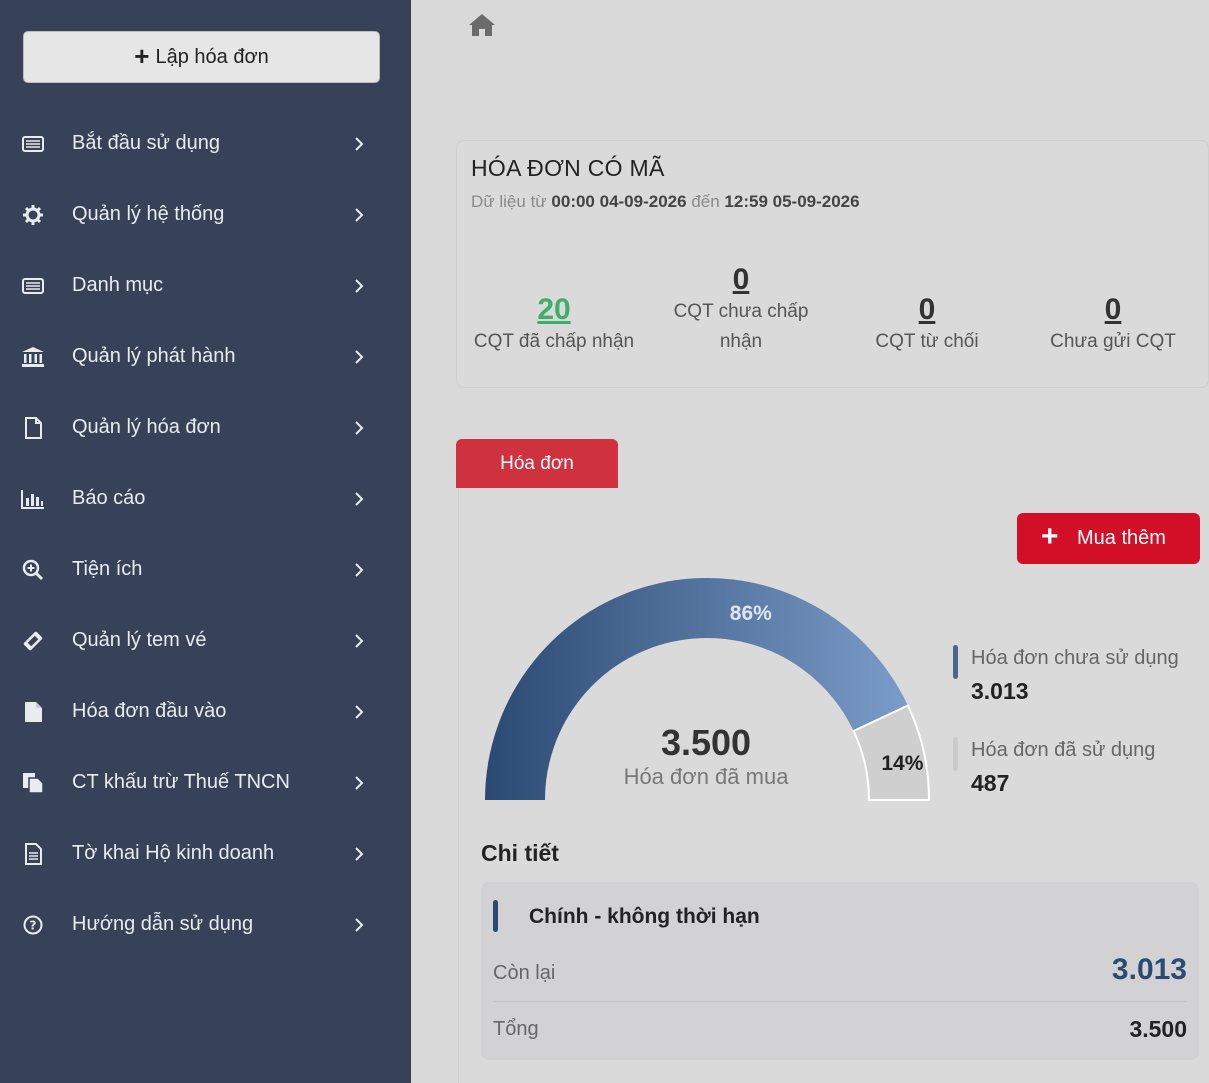 Image resolution: width=1209 pixels, height=1083 pixels. I want to click on stat-not-accepted-label-line1: CQT chưa chấp, so click(741, 311).